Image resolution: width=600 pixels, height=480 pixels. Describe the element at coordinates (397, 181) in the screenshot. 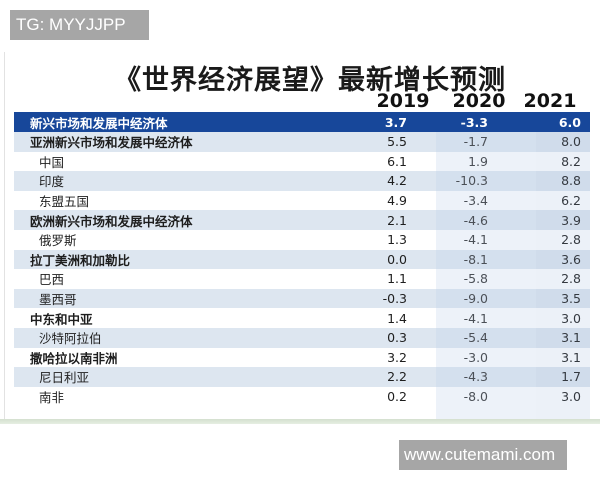

I see `value-2019: 4.2` at that location.